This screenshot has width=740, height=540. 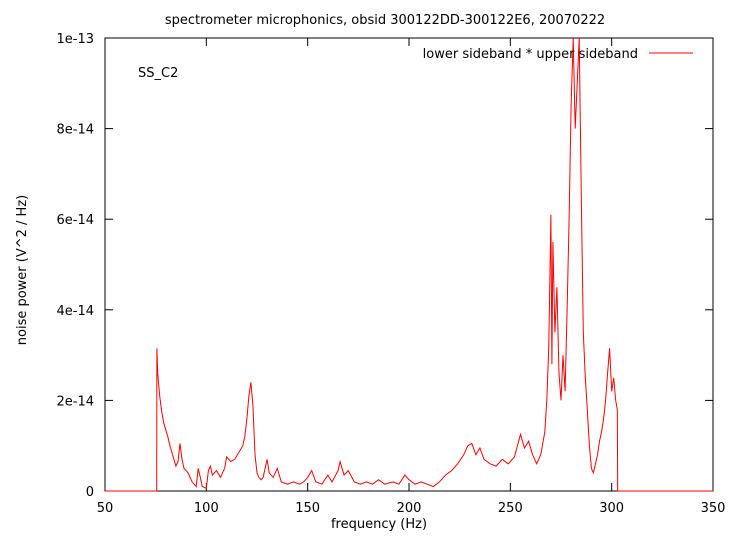 I want to click on legend: lower sideband * upper sideband, so click(x=558, y=54).